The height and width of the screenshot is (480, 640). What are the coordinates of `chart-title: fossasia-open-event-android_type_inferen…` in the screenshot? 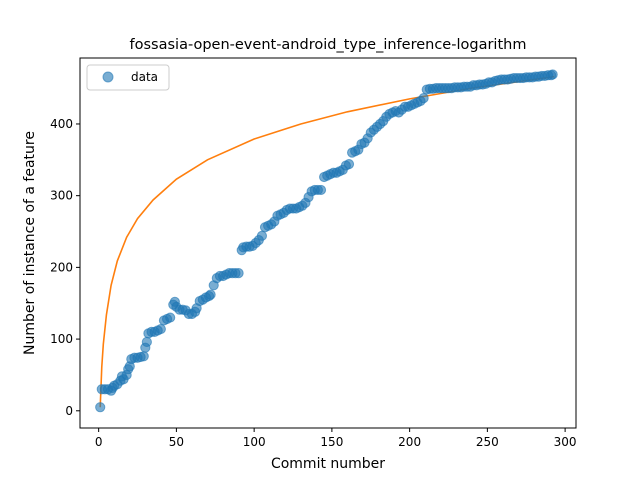 It's located at (328, 45).